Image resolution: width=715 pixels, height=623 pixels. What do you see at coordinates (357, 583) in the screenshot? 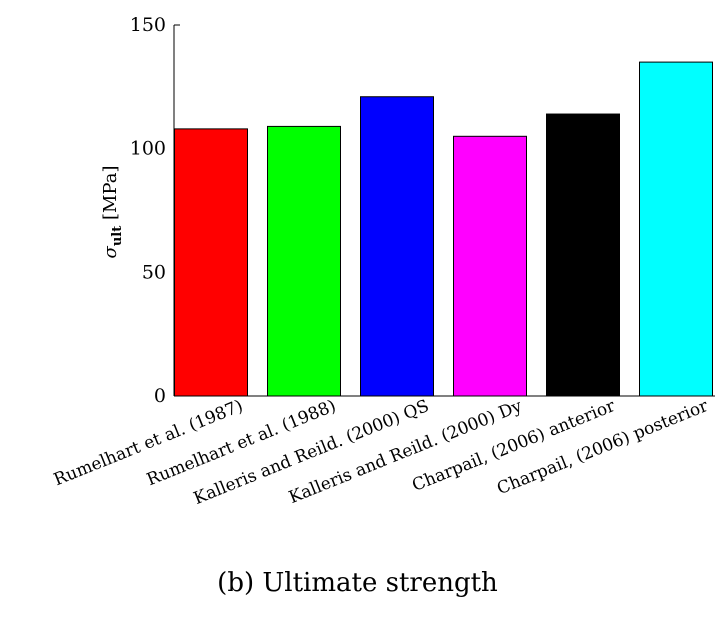
I see `figure-caption: (b) Ultimate strength` at bounding box center [357, 583].